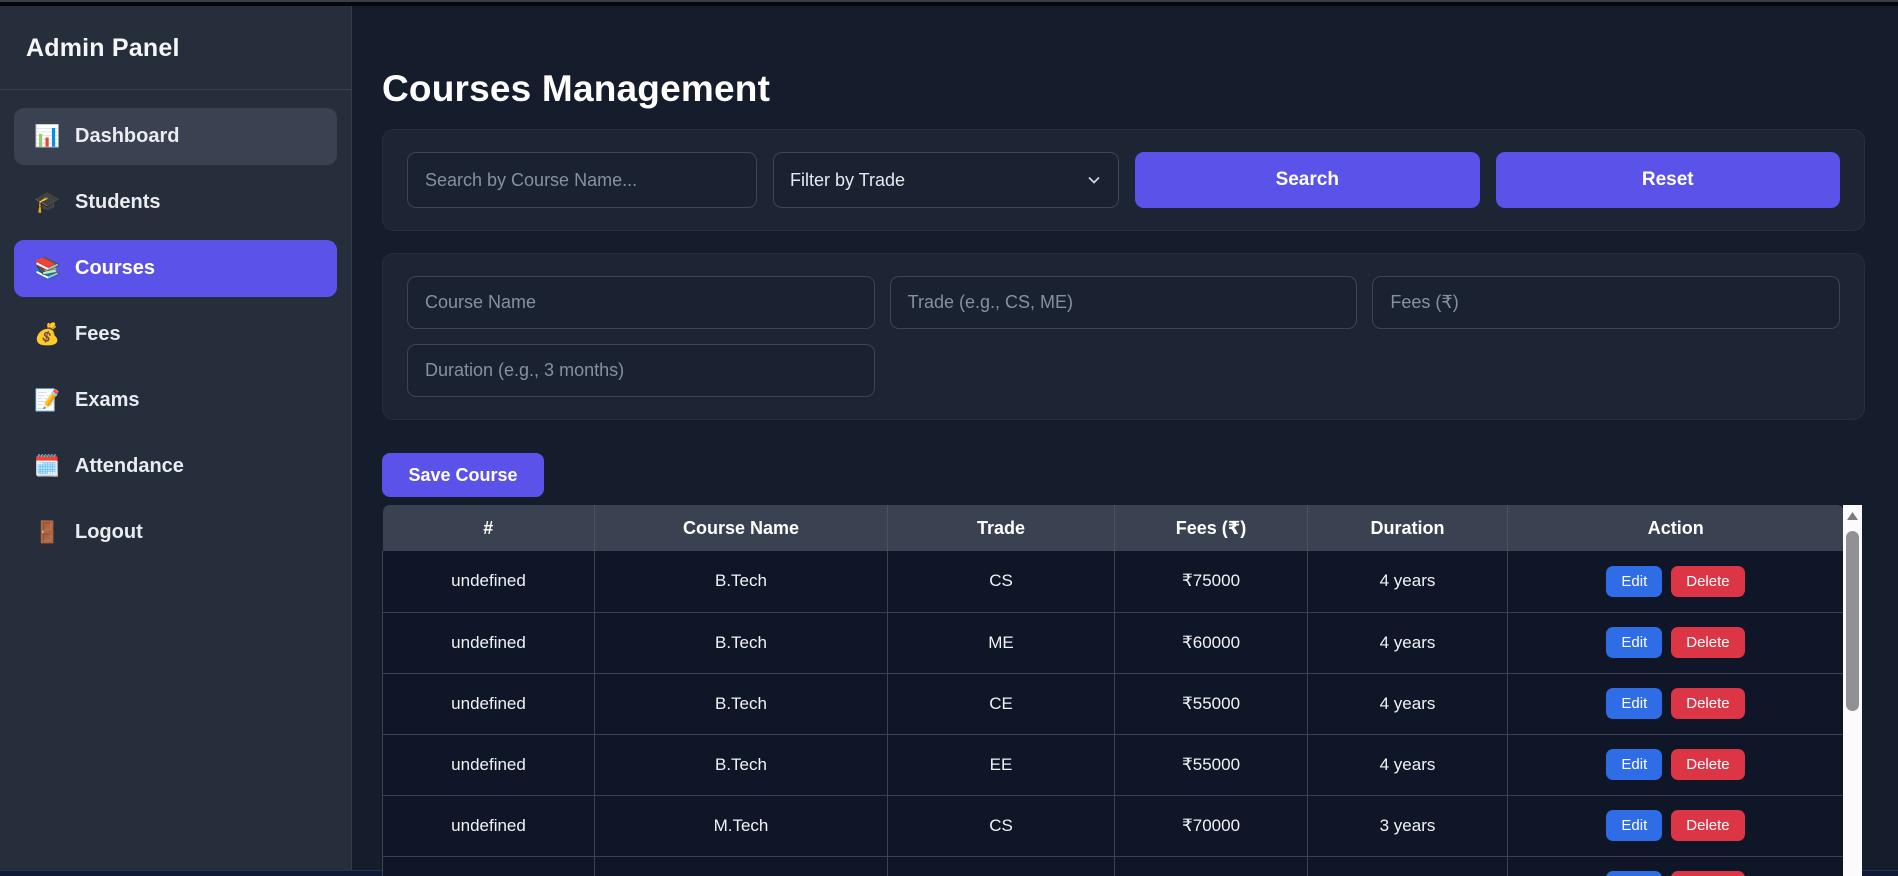 This screenshot has width=1898, height=876. What do you see at coordinates (127, 136) in the screenshot?
I see `sidebar-item-label: Dashboard` at bounding box center [127, 136].